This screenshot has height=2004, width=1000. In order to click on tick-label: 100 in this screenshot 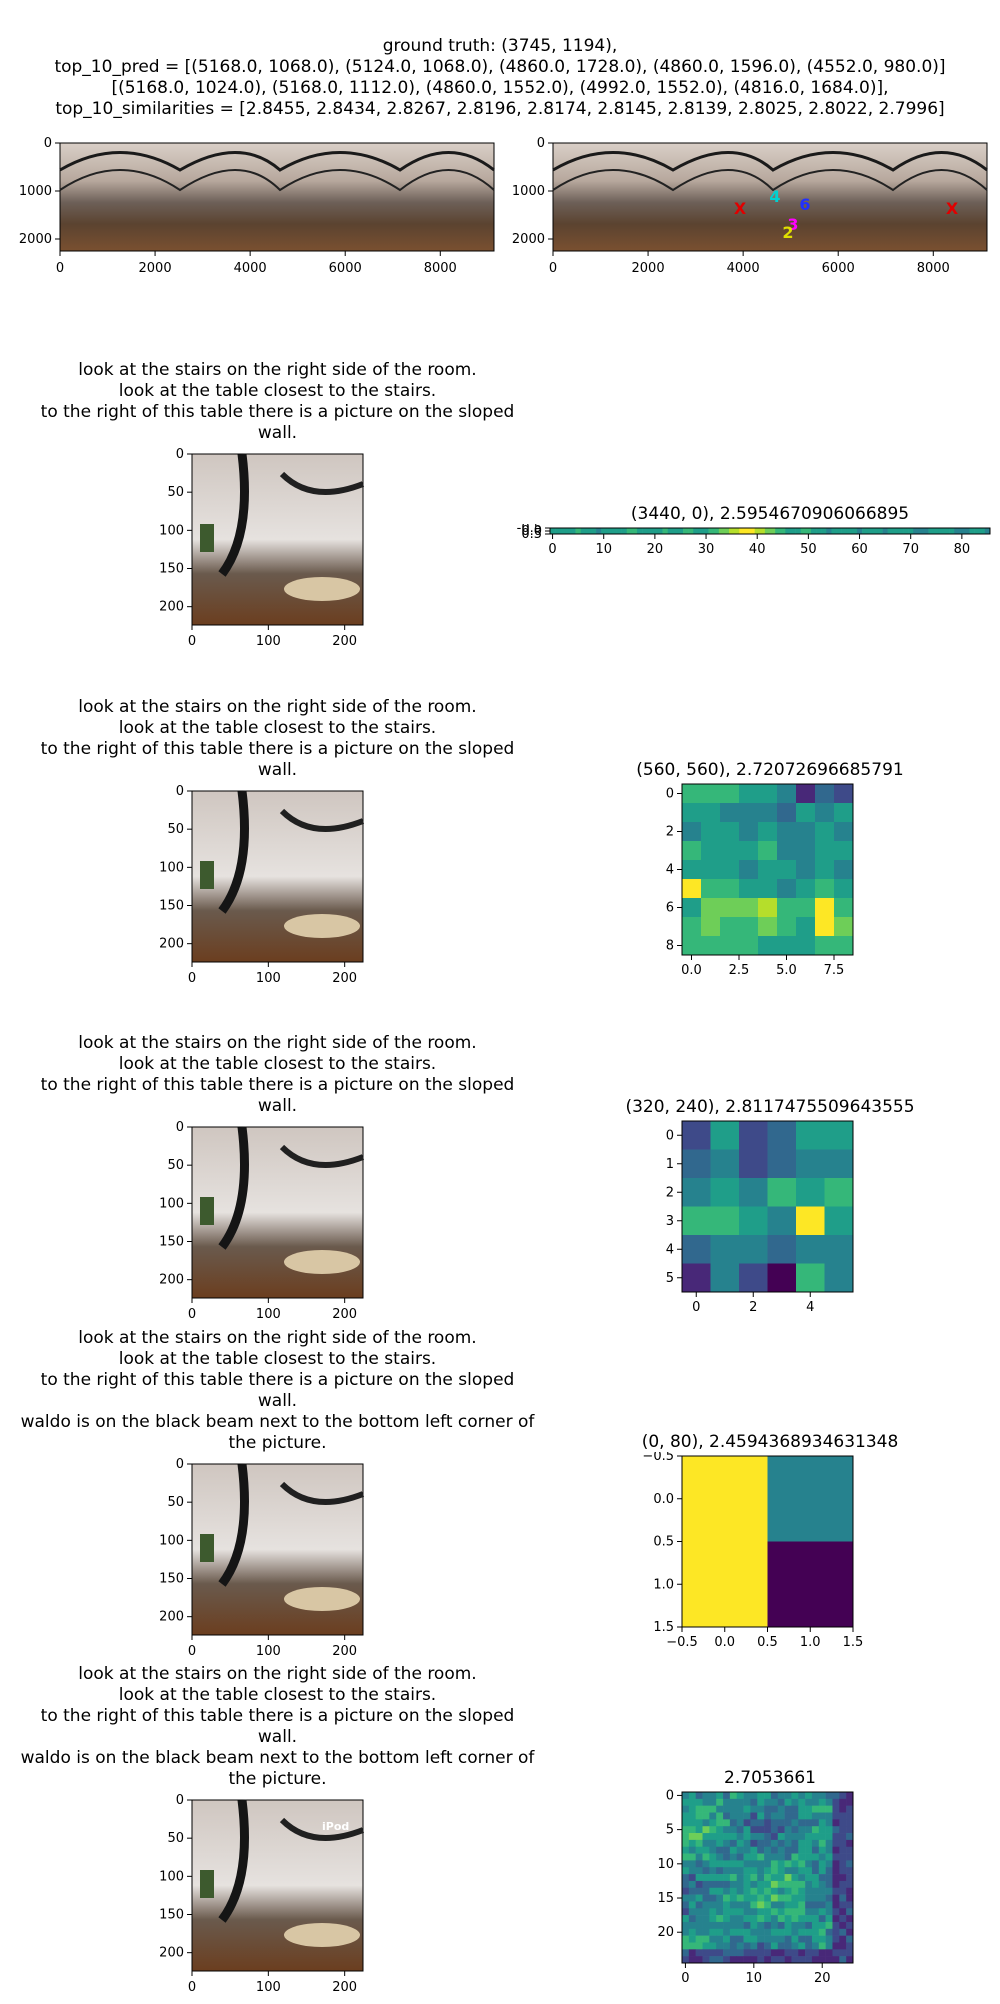, I will do `click(268, 1651)`.